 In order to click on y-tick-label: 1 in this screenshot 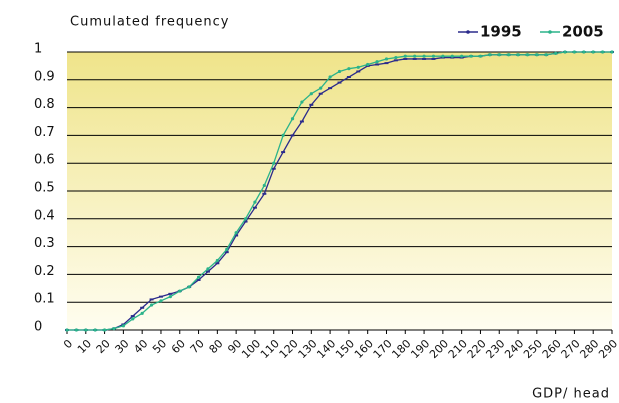, I will do `click(38, 49)`.